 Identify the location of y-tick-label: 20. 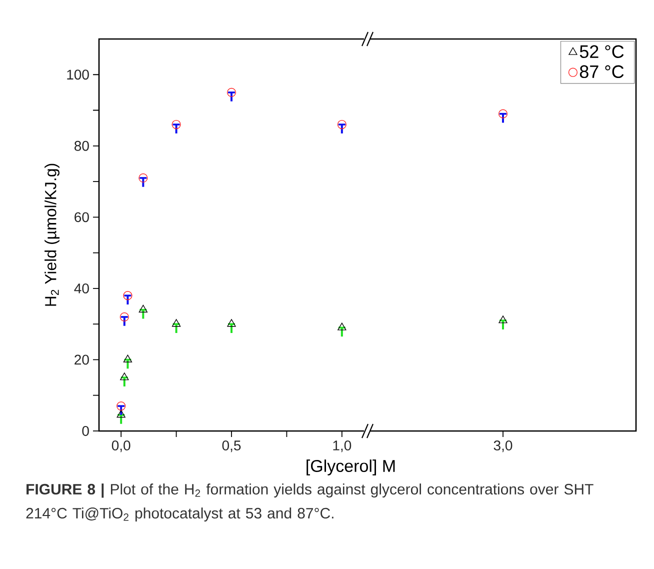
(81, 359).